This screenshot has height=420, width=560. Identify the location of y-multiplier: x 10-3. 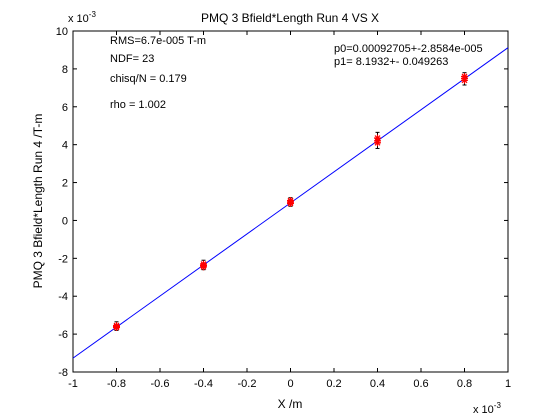
(82, 17).